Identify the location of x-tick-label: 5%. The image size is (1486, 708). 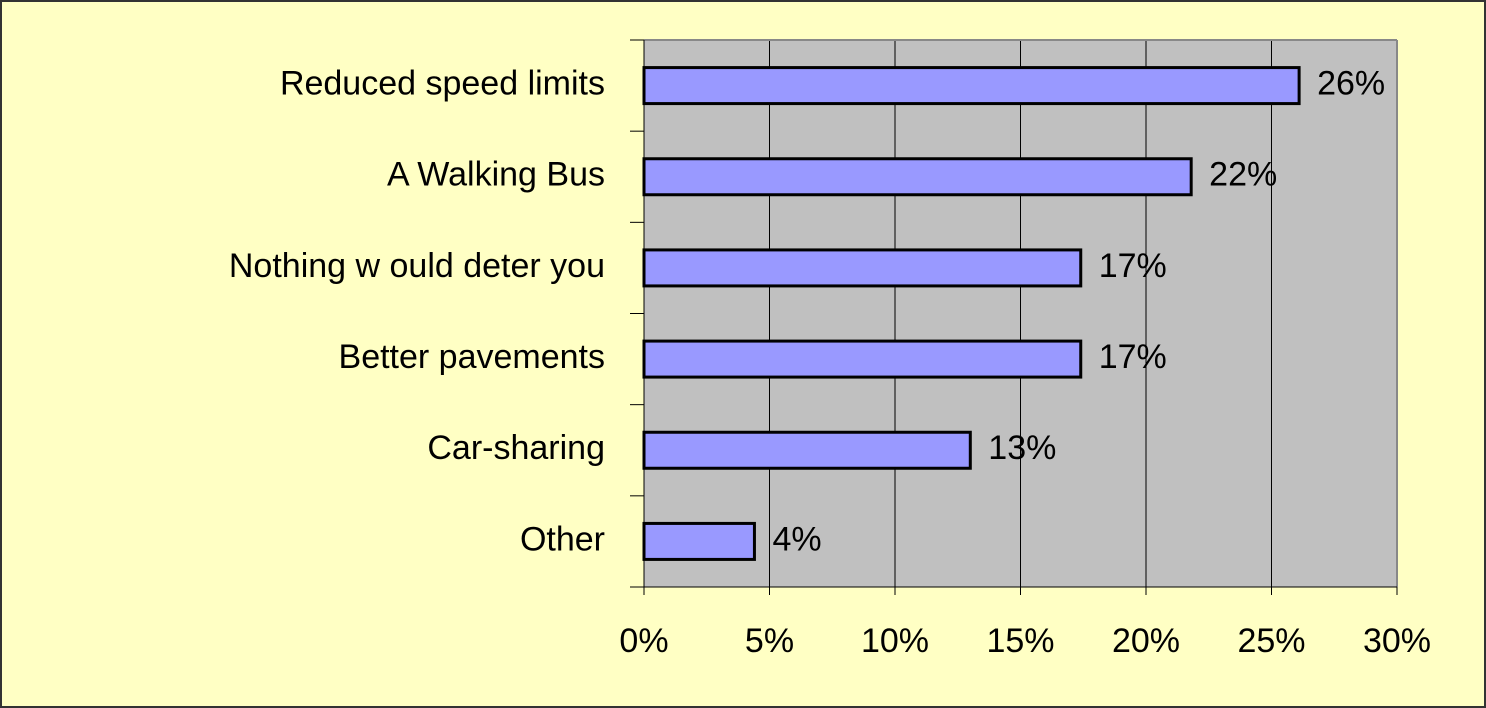
(769, 641).